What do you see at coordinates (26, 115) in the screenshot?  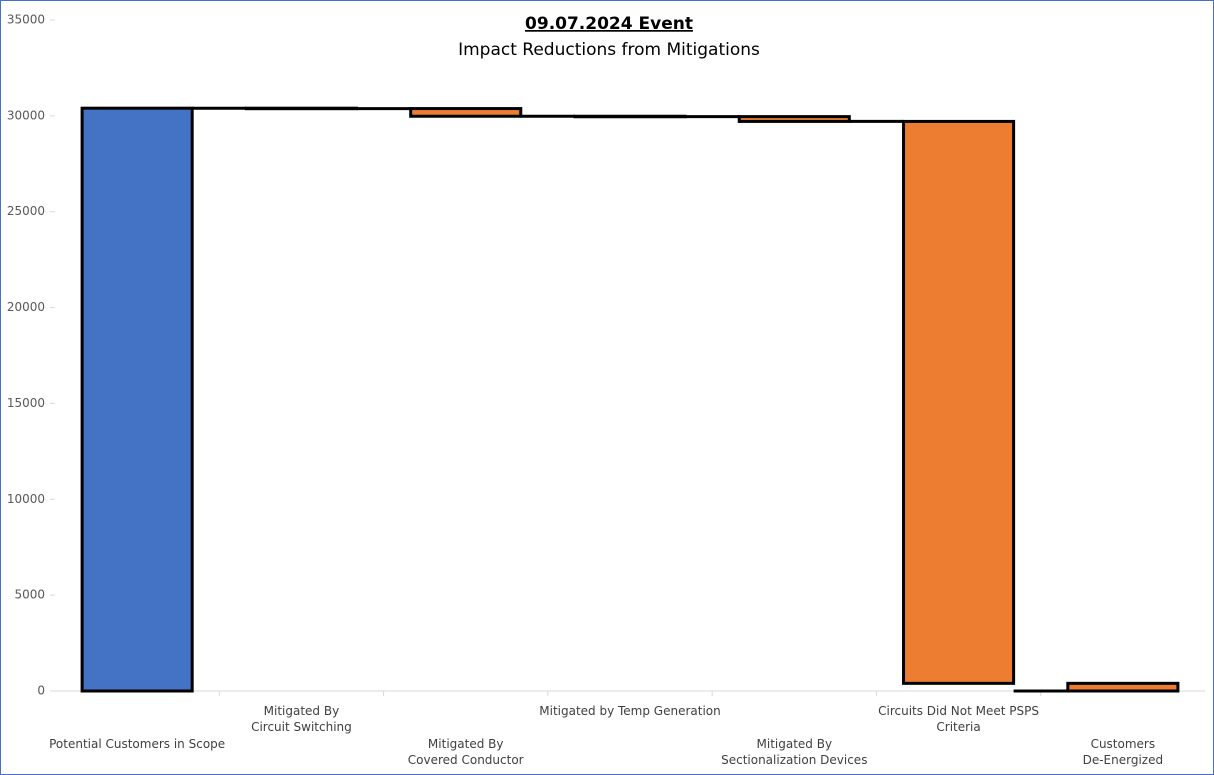 I see `y-tick-label: 30000` at bounding box center [26, 115].